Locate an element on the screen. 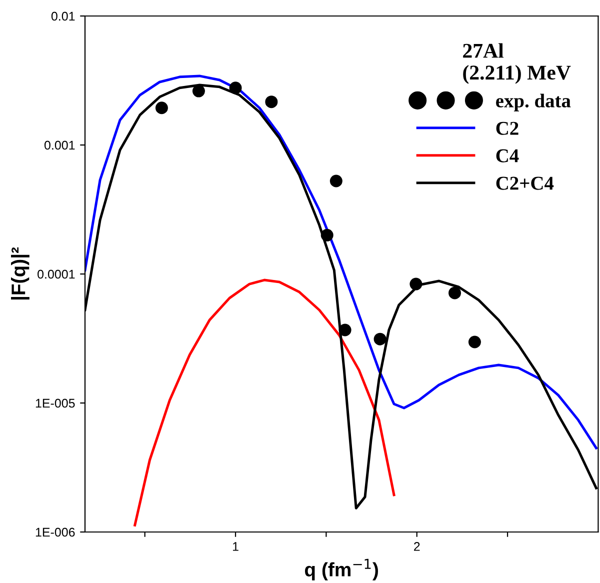 Image resolution: width=600 pixels, height=583 pixels. y-tick-label: 0.0001 is located at coordinates (56, 274).